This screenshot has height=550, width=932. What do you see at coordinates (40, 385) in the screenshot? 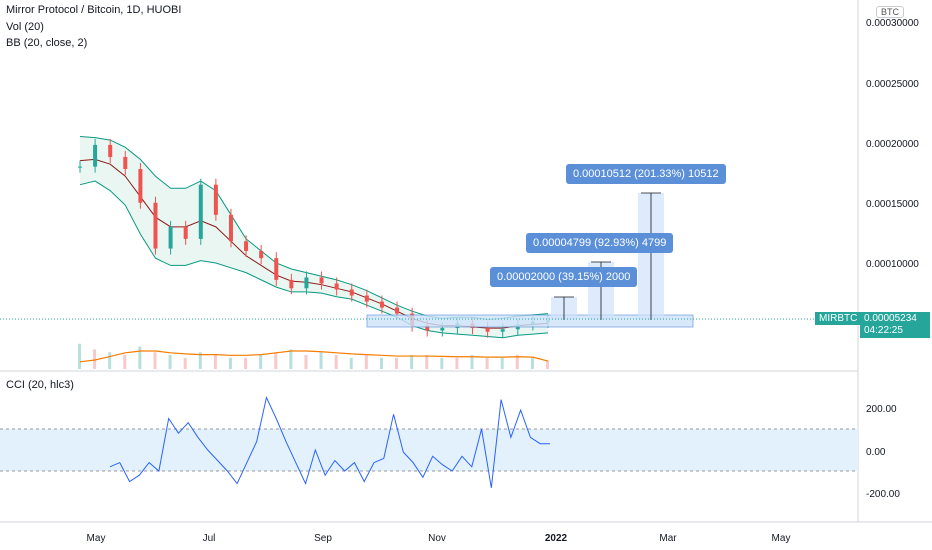
I see `cci-indicator-label: CCI (20, hlc3)` at bounding box center [40, 385].